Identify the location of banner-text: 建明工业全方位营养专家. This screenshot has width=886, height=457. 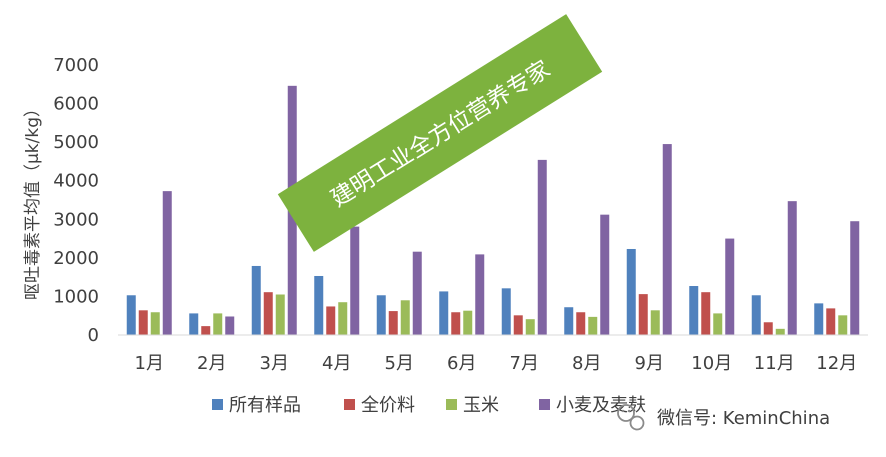
(441, 134).